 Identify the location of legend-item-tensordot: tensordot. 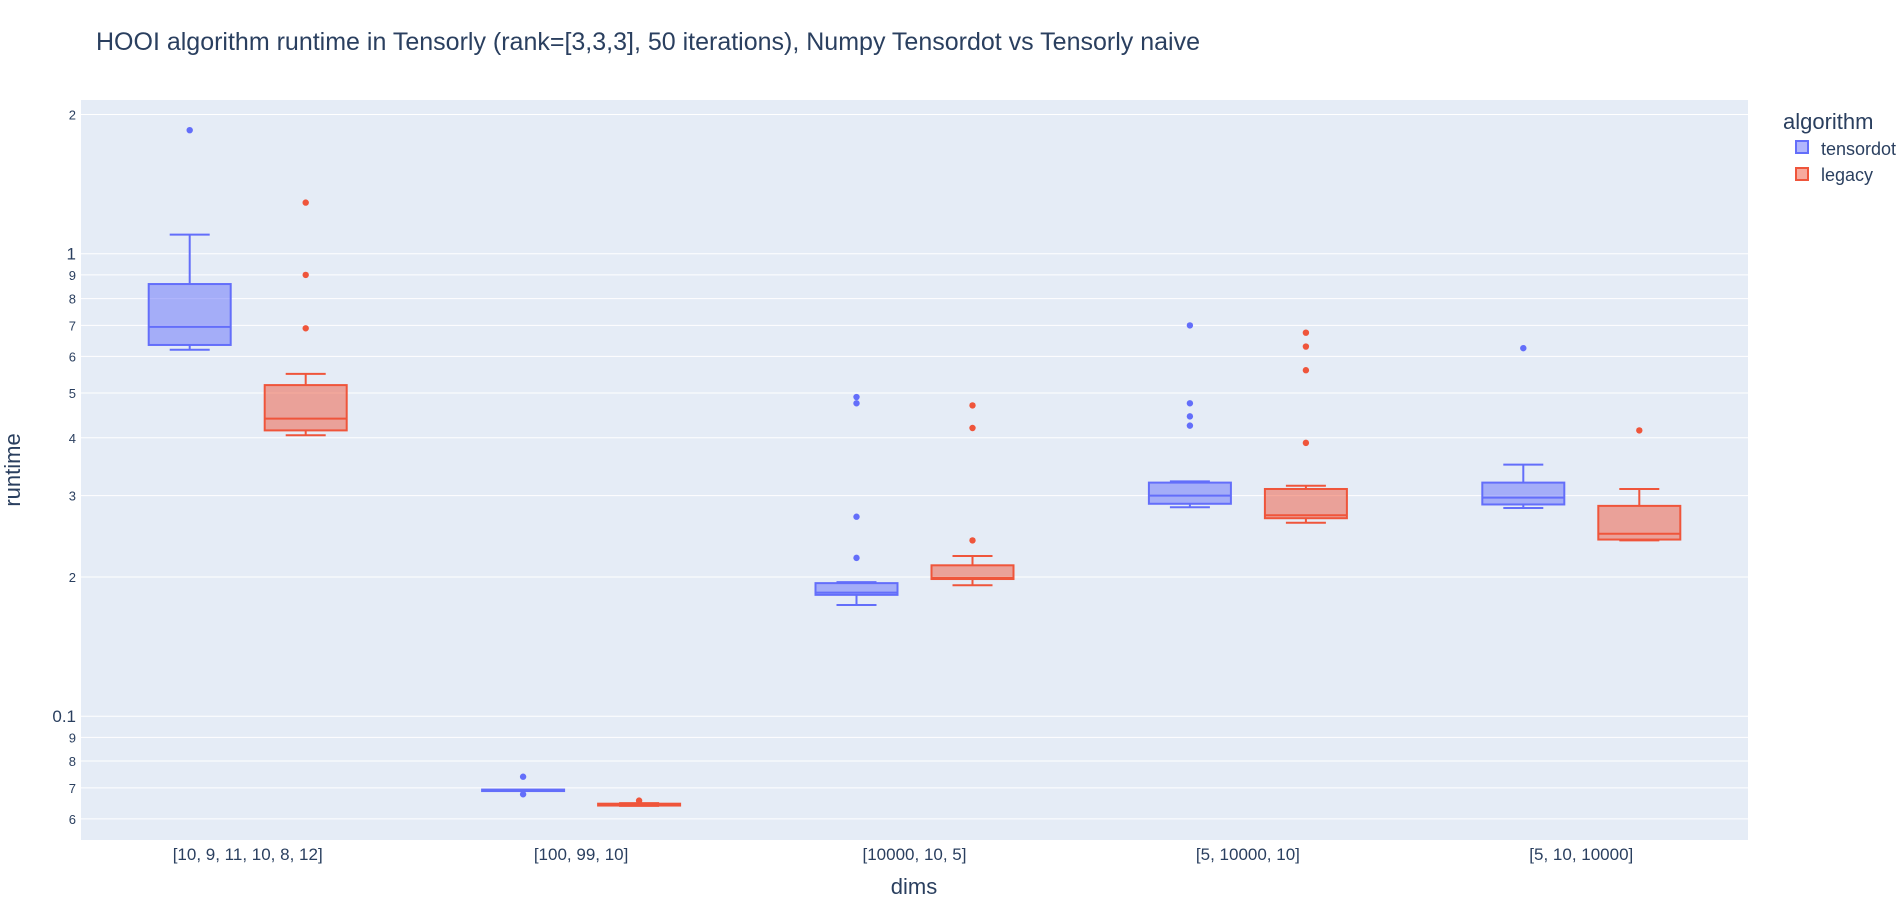
(1845, 149).